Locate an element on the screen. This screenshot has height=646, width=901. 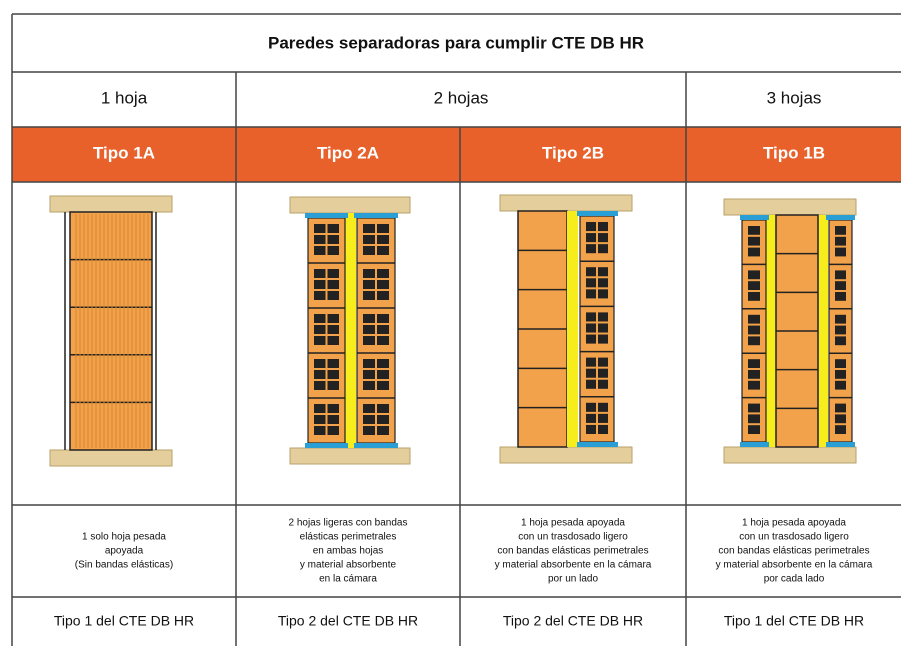
type-band is located at coordinates (456, 154).